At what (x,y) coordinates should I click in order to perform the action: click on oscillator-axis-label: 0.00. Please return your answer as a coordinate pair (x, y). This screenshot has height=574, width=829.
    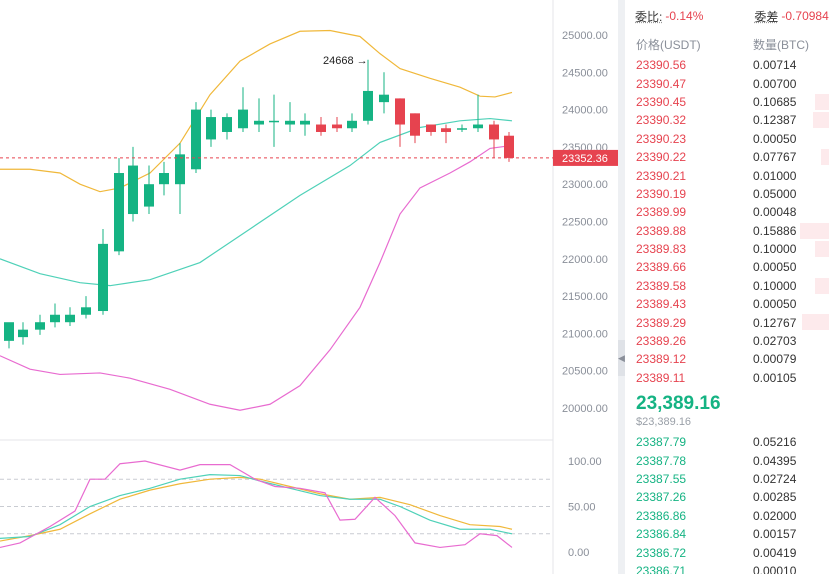
    Looking at the image, I should click on (578, 553).